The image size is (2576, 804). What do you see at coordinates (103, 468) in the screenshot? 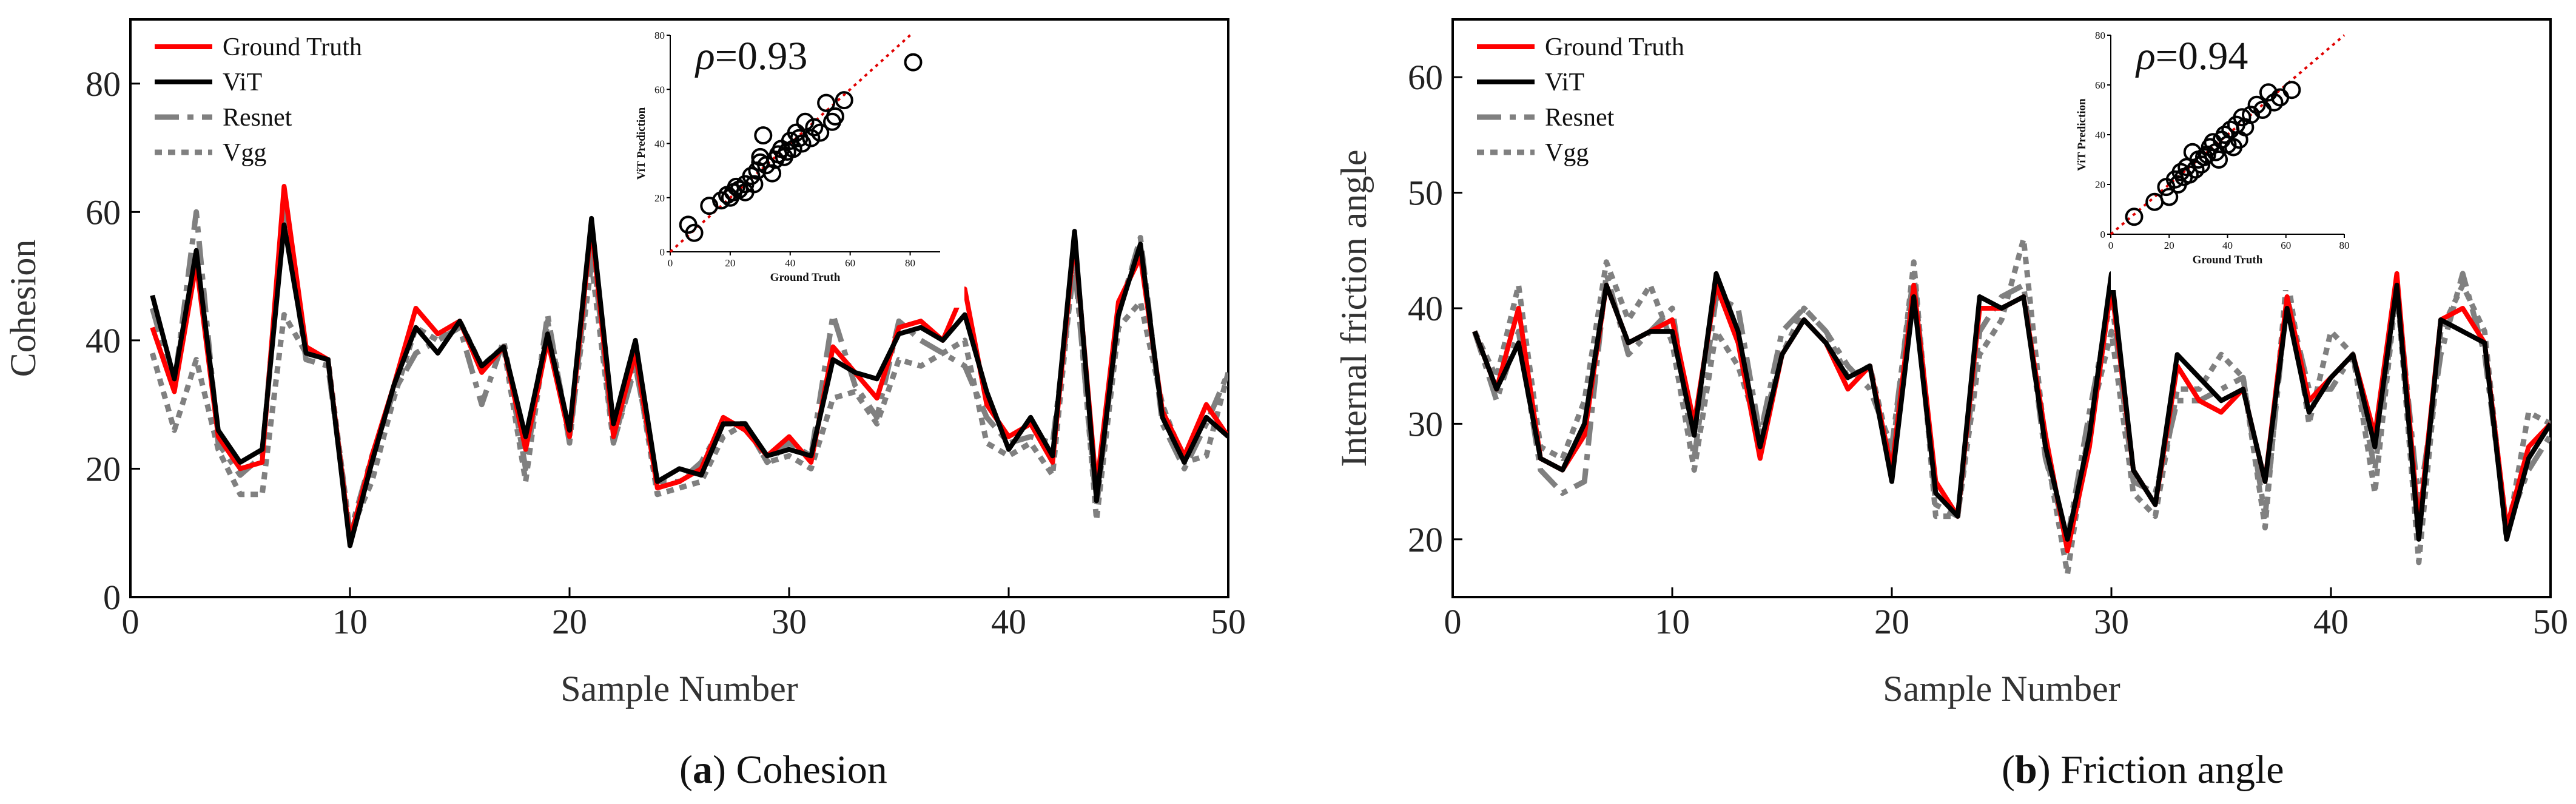
I see `y-tick-label: 20` at bounding box center [103, 468].